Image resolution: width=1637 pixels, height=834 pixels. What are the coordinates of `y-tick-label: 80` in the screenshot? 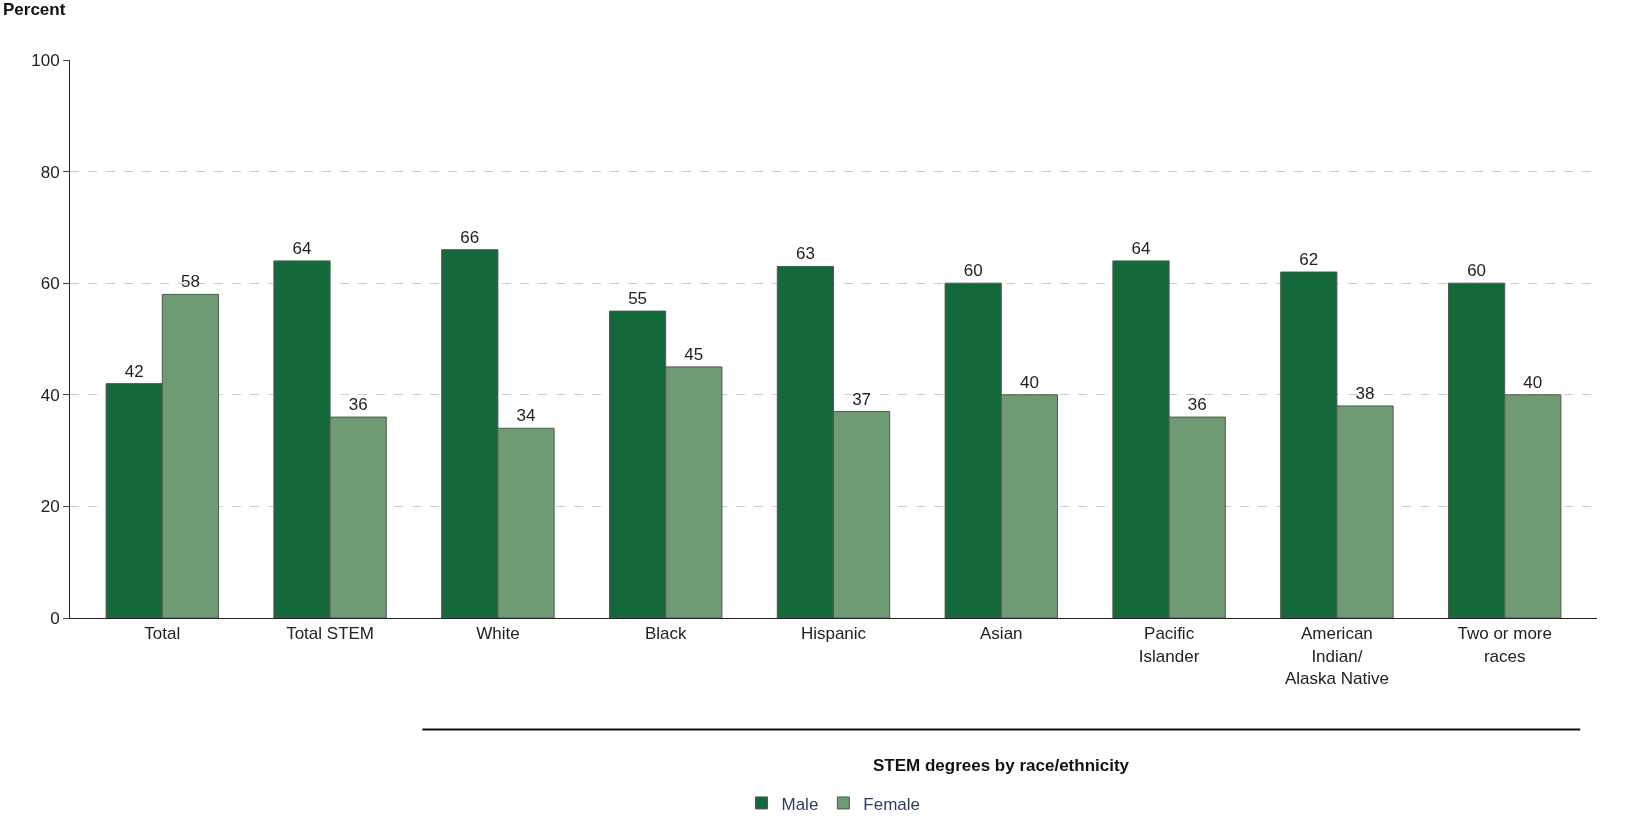 It's located at (50, 172).